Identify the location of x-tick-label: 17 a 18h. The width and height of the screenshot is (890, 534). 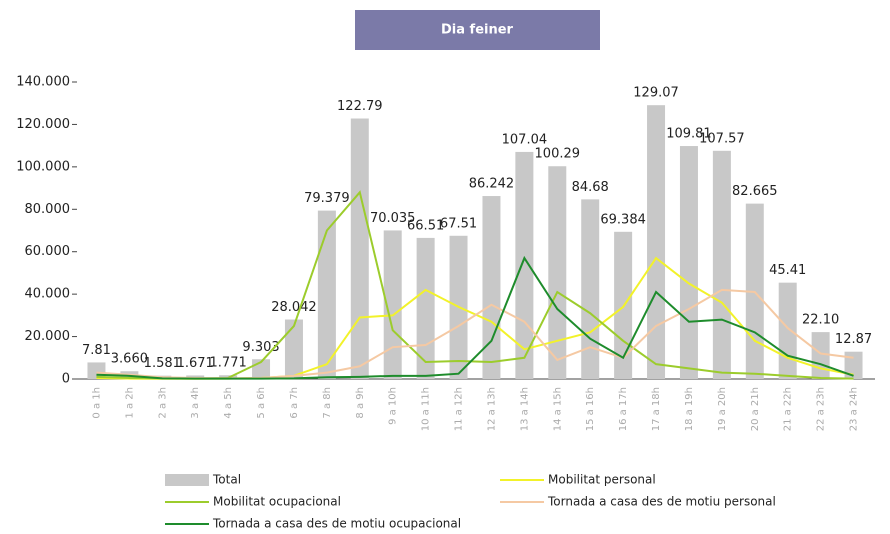
(656, 409).